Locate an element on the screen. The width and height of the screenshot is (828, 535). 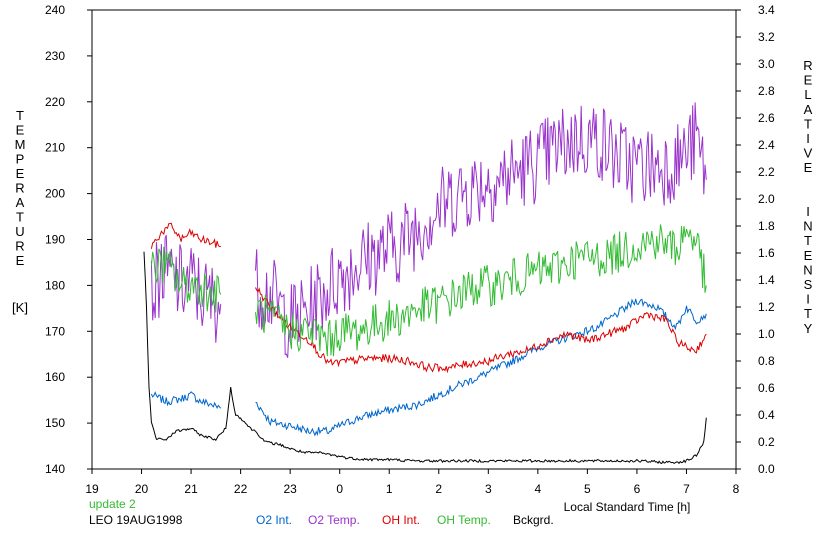
y-right-tick-label: 3.4 is located at coordinates (766, 10).